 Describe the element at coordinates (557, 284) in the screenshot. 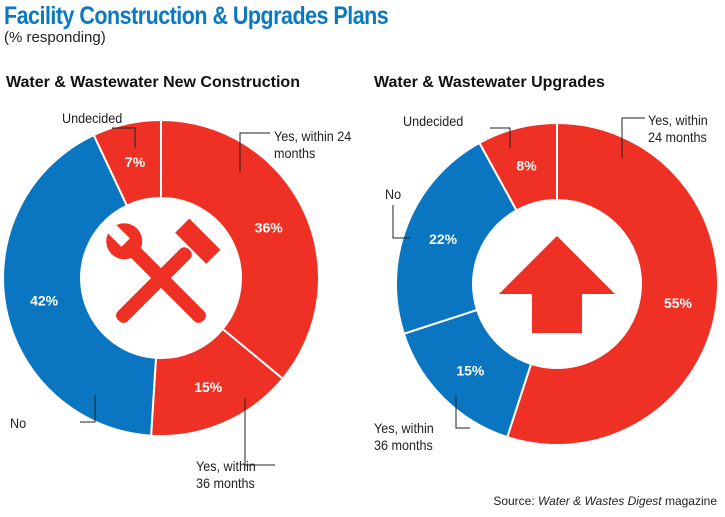

I see `arrow-up-icon` at that location.